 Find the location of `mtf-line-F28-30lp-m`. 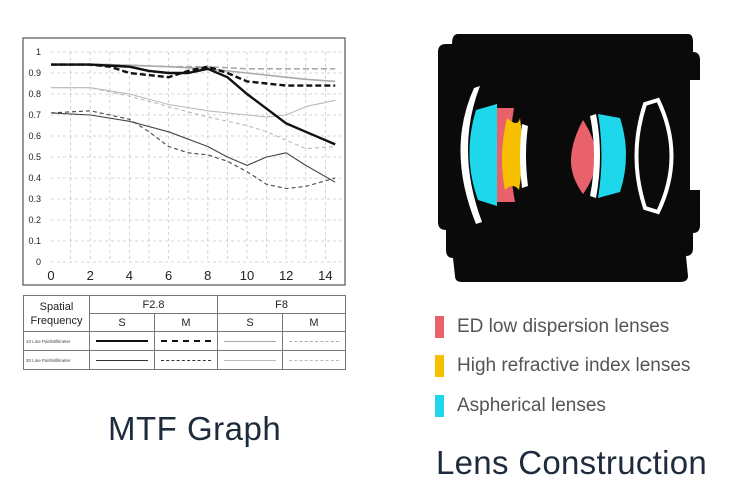

mtf-line-F28-30lp-m is located at coordinates (193, 150).